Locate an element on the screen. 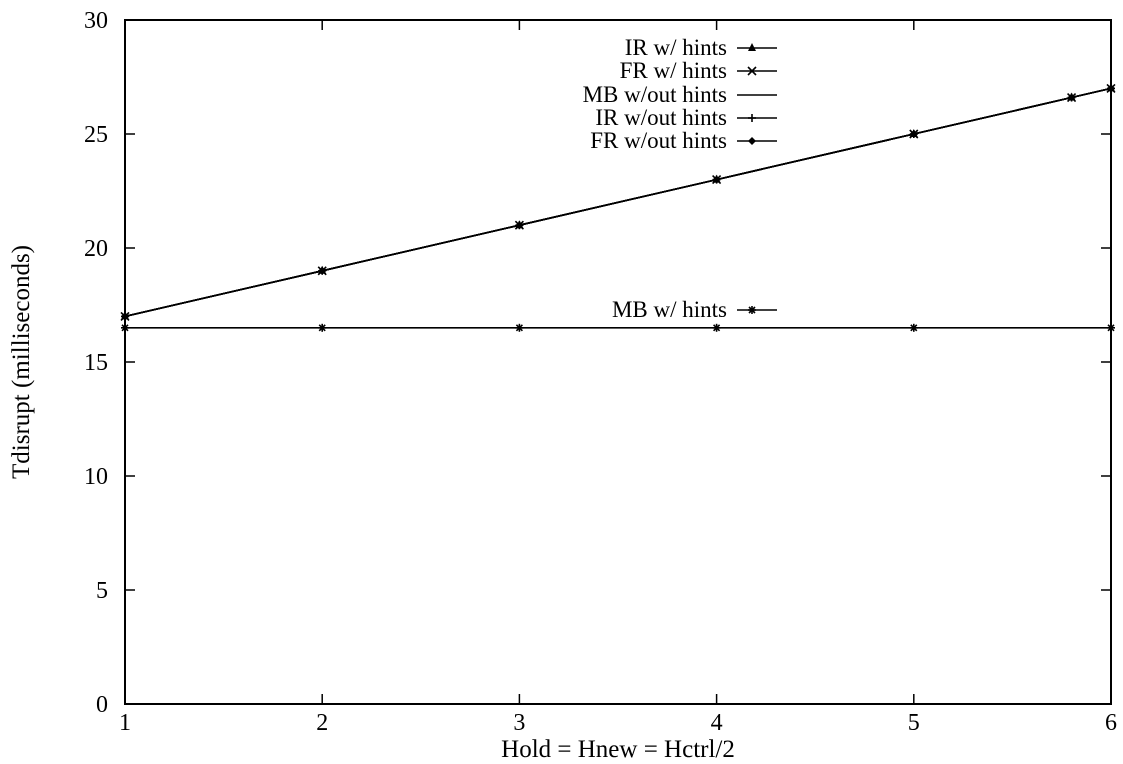 Image resolution: width=1123 pixels, height=764 pixels. y-tick-label: 20 is located at coordinates (96, 249).